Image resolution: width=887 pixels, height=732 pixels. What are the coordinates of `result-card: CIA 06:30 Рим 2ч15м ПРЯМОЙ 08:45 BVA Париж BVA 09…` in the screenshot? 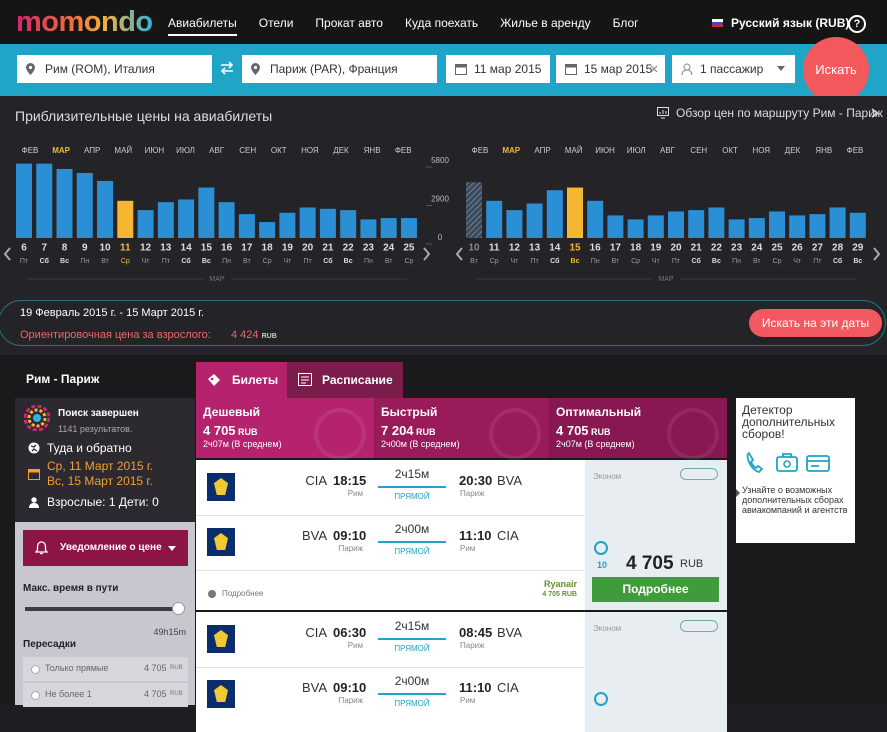 It's located at (461, 672).